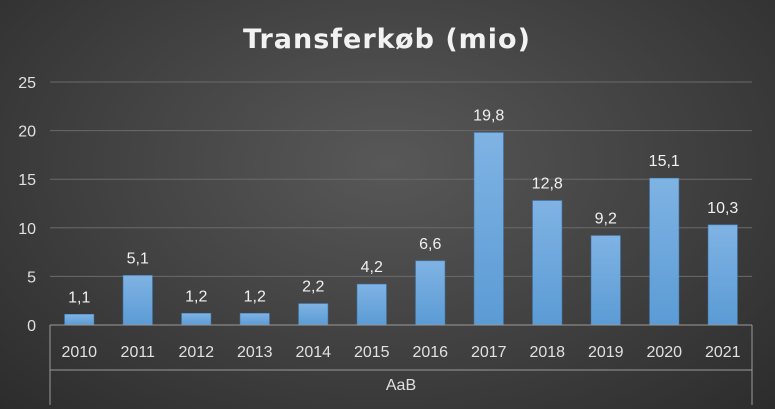  What do you see at coordinates (430, 293) in the screenshot?
I see `bar-2016` at bounding box center [430, 293].